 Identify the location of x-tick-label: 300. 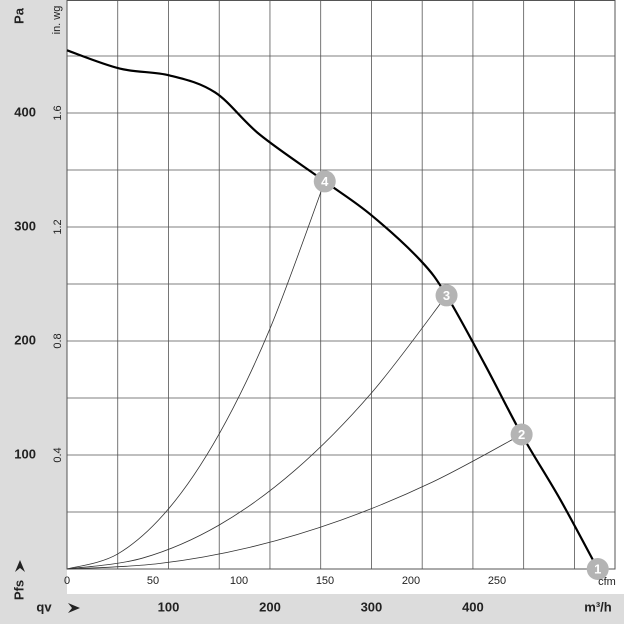
(372, 606).